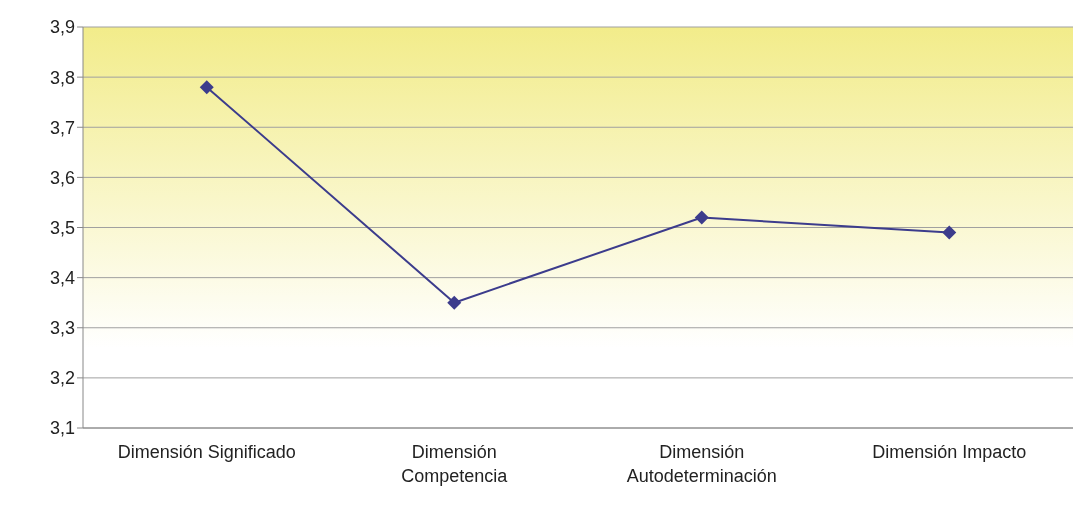 This screenshot has height=506, width=1081. I want to click on x-tick-label: Dimensión Impacto, so click(949, 452).